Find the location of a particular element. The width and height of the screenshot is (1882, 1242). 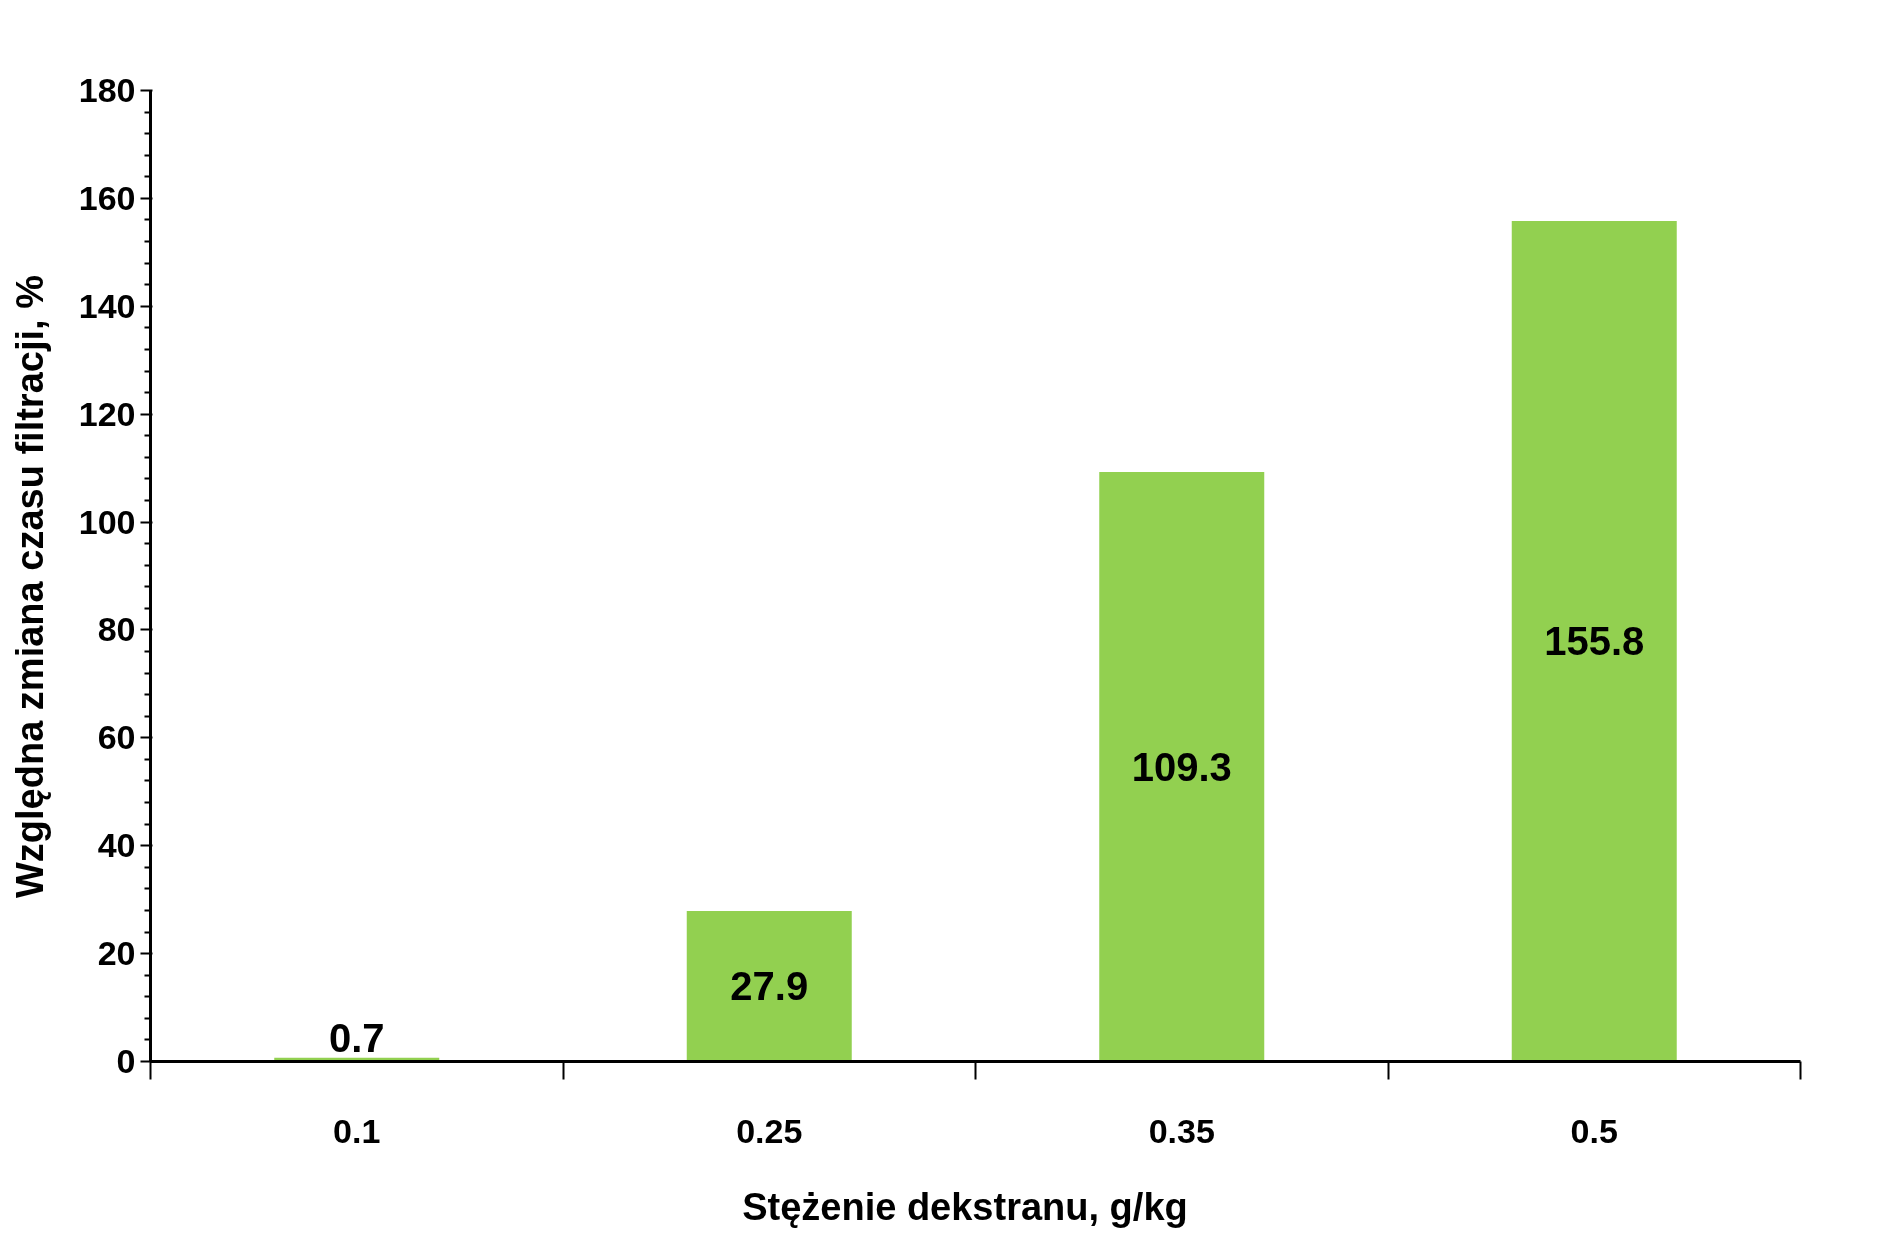

y-tick-label: 60 is located at coordinates (116, 737).